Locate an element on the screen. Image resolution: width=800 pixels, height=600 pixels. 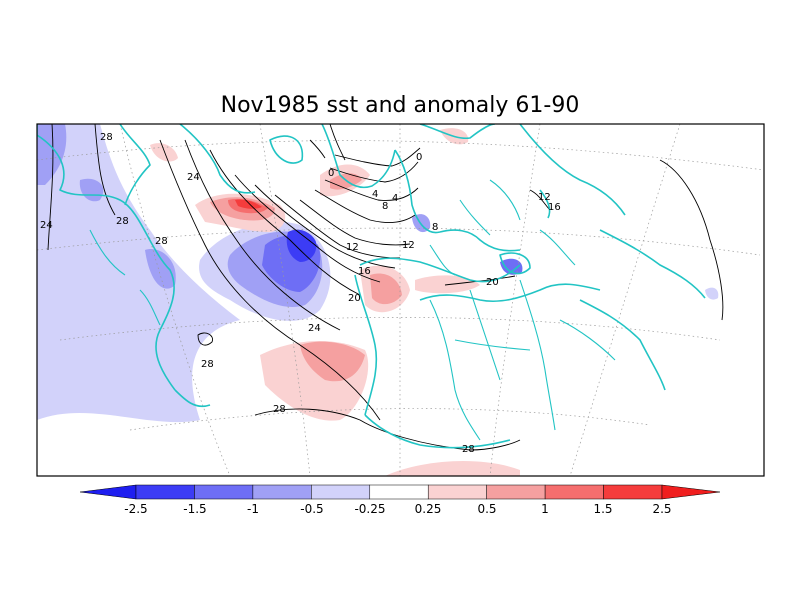
colorbar-label: -0.25 is located at coordinates (369, 509).